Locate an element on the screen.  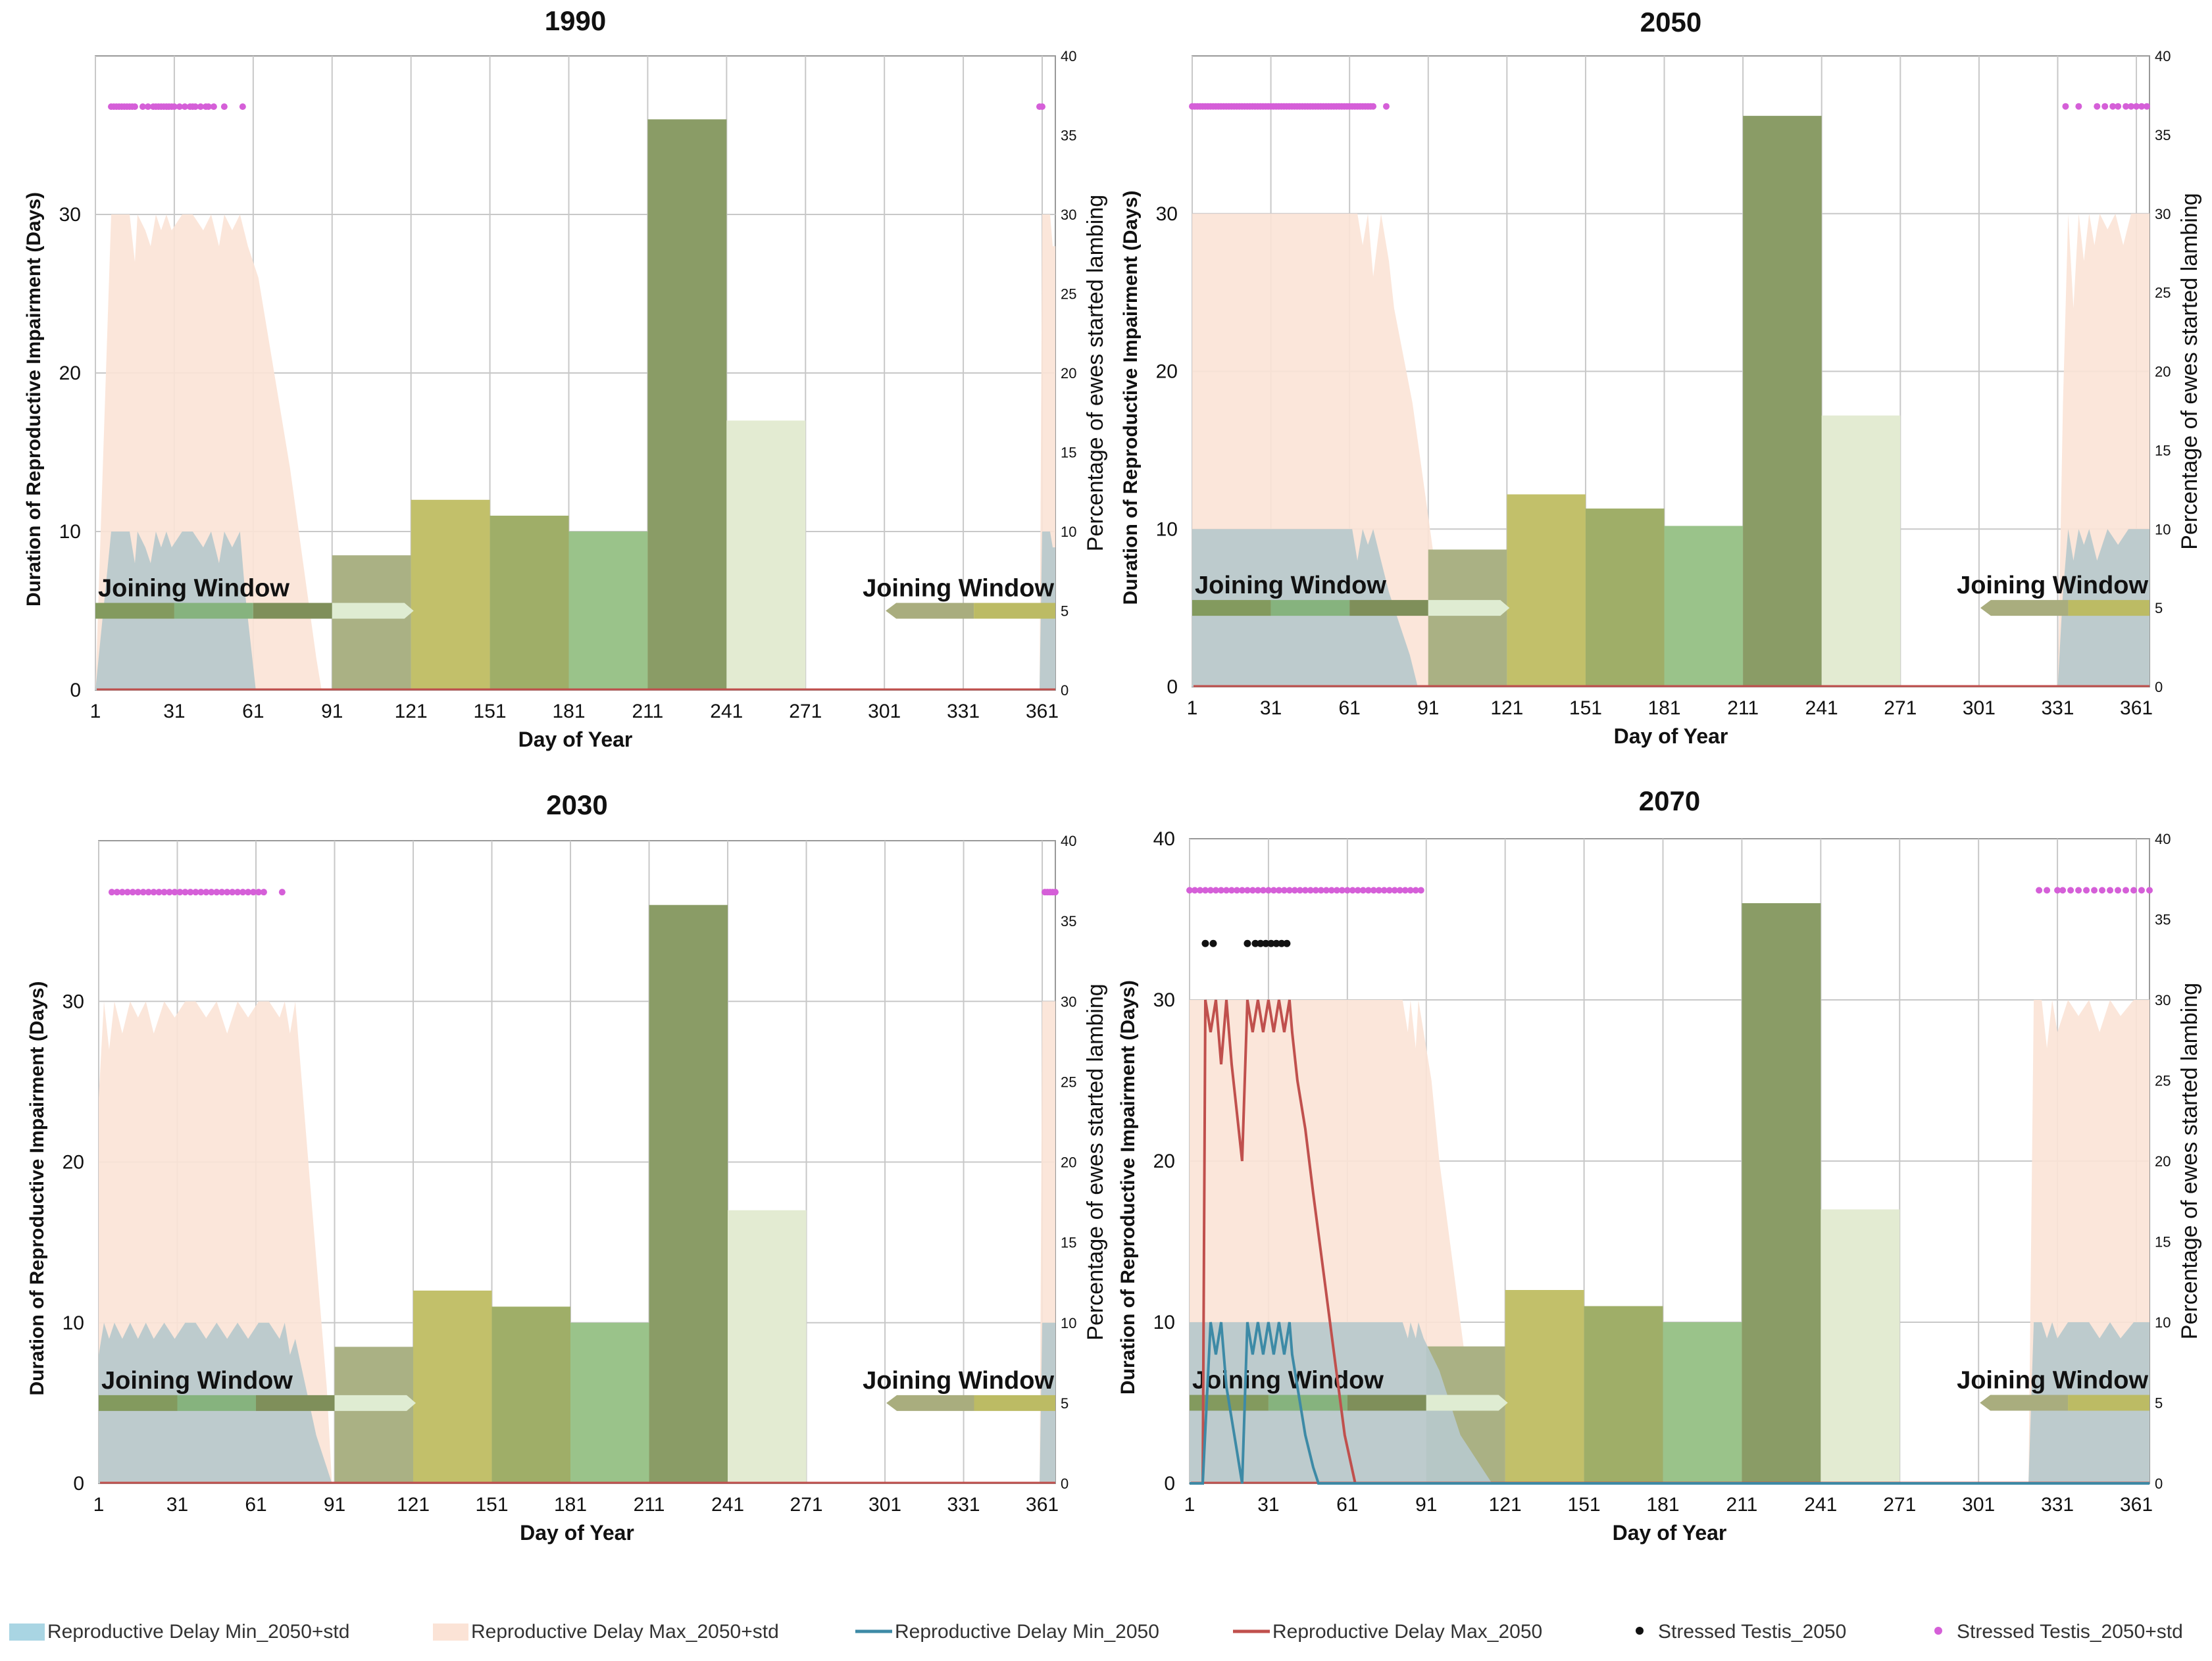
y2-tick-label: 15 is located at coordinates (1068, 1243).